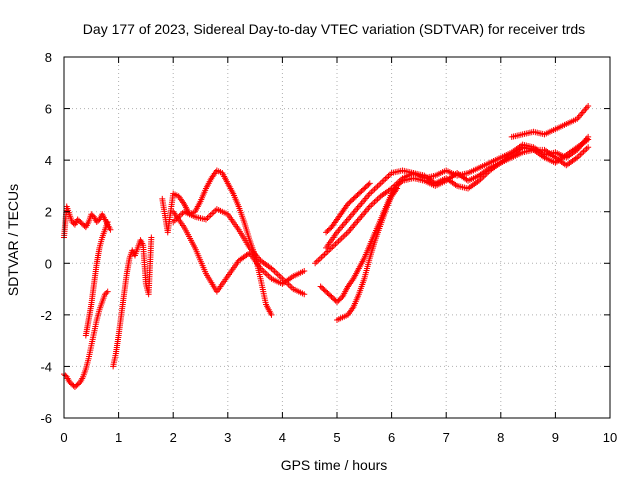 The width and height of the screenshot is (640, 480). I want to click on x-tick-label: 10, so click(610, 437).